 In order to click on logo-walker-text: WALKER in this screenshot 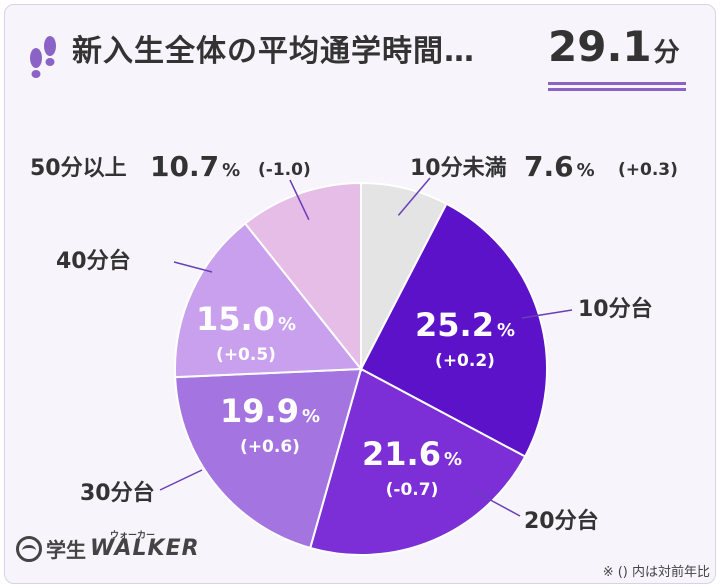, I will do `click(145, 548)`.